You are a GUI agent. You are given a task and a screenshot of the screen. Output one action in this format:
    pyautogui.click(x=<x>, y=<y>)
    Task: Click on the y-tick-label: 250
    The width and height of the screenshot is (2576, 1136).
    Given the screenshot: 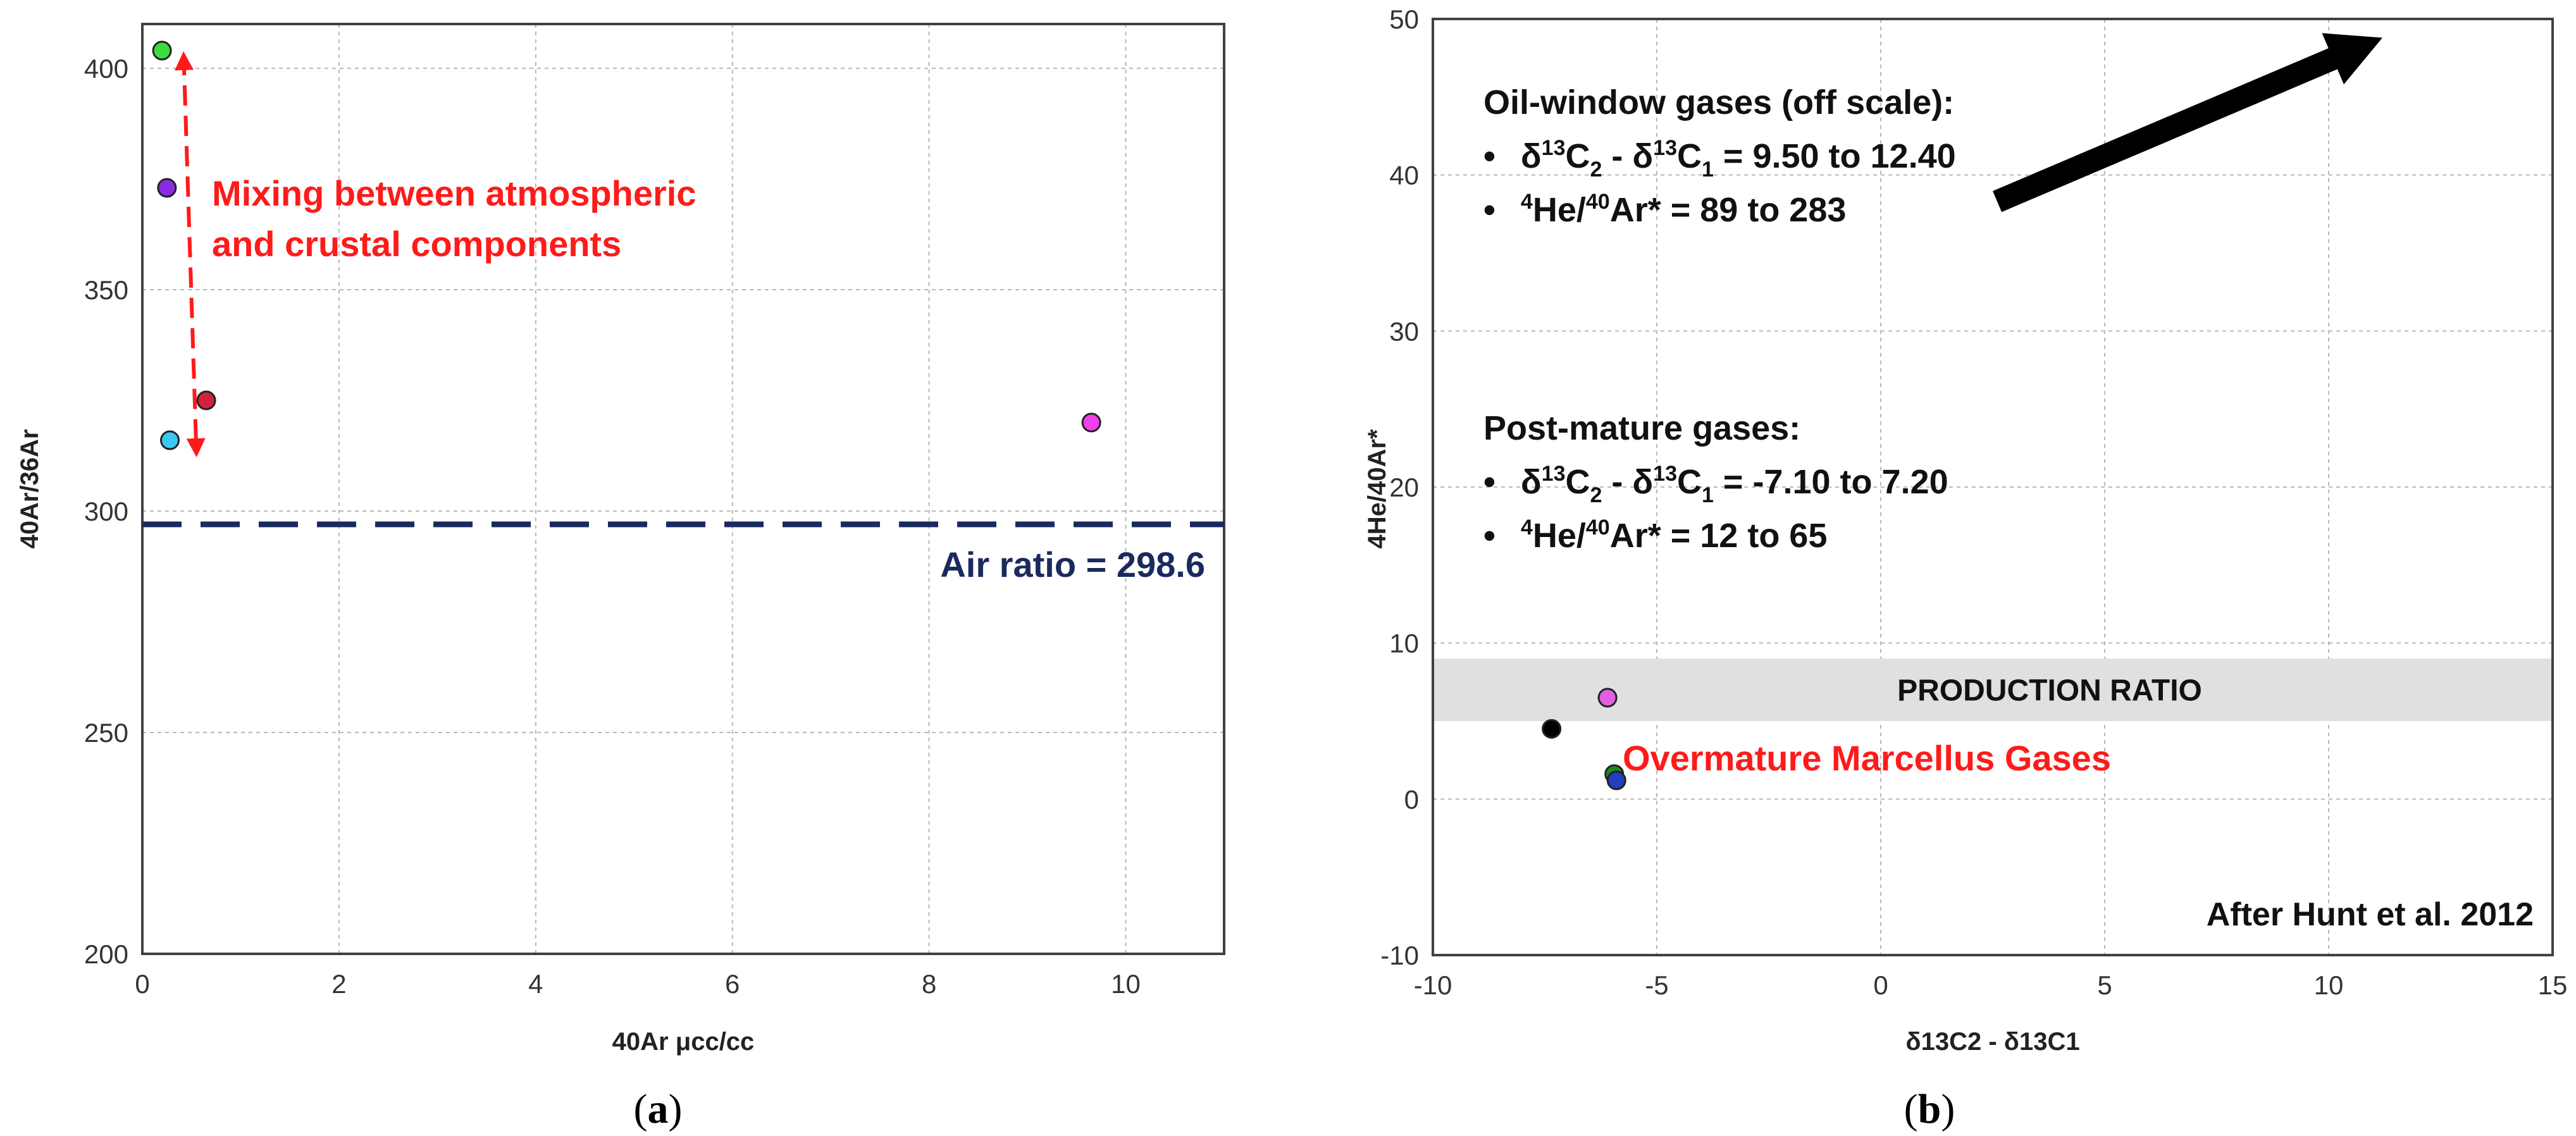 What is the action you would take?
    pyautogui.click(x=106, y=733)
    